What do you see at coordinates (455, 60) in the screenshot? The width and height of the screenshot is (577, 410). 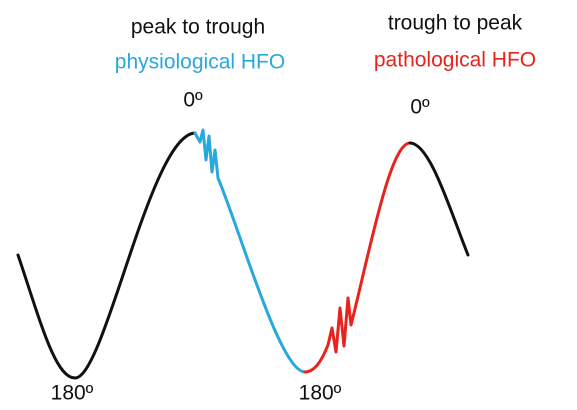 I see `right-subtitle: pathological HFO` at bounding box center [455, 60].